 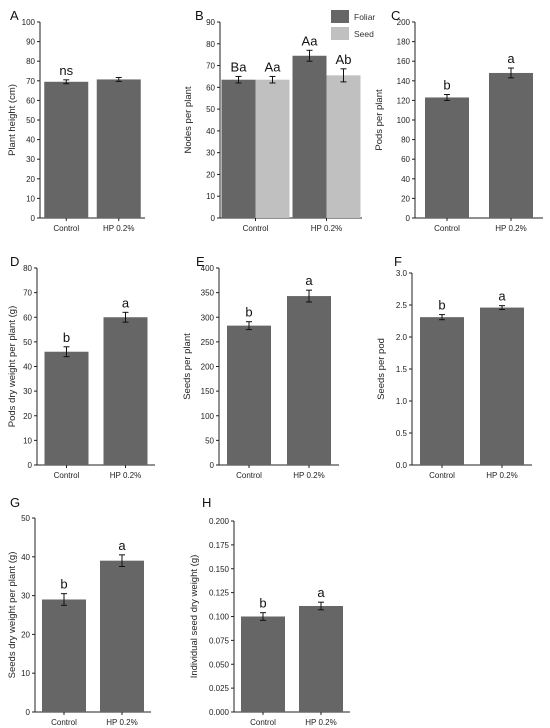 I want to click on panel-letter: B, so click(x=199, y=15).